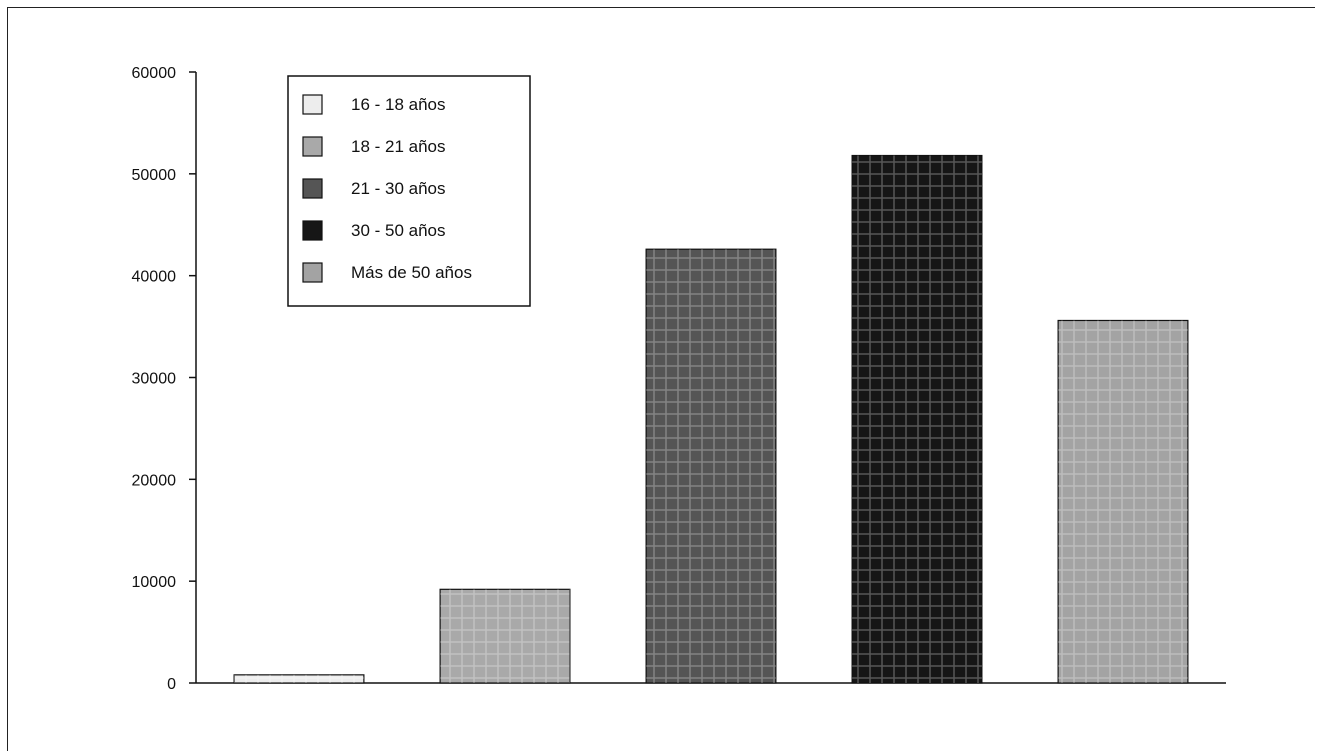 This screenshot has width=1322, height=753. I want to click on legend-item: 30 - 50 años, so click(374, 230).